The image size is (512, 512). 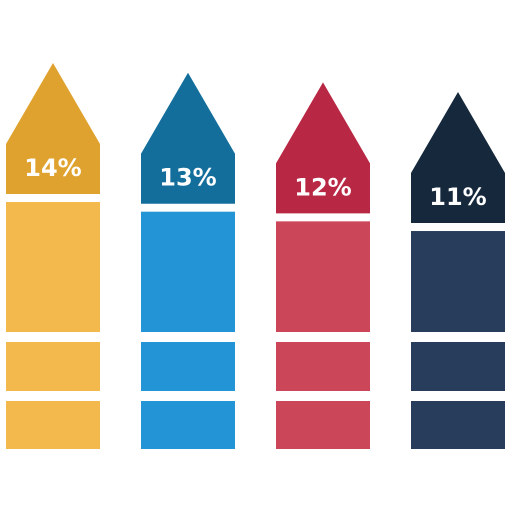 What do you see at coordinates (457, 197) in the screenshot?
I see `value-label: 11%` at bounding box center [457, 197].